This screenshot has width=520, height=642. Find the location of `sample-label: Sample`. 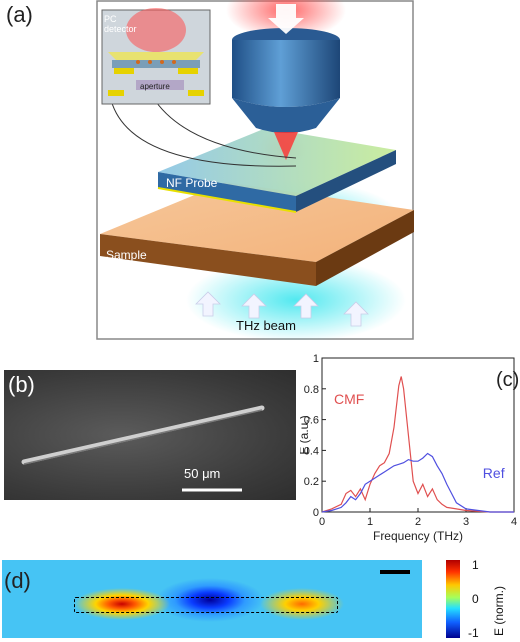

sample-label: Sample is located at coordinates (126, 255).